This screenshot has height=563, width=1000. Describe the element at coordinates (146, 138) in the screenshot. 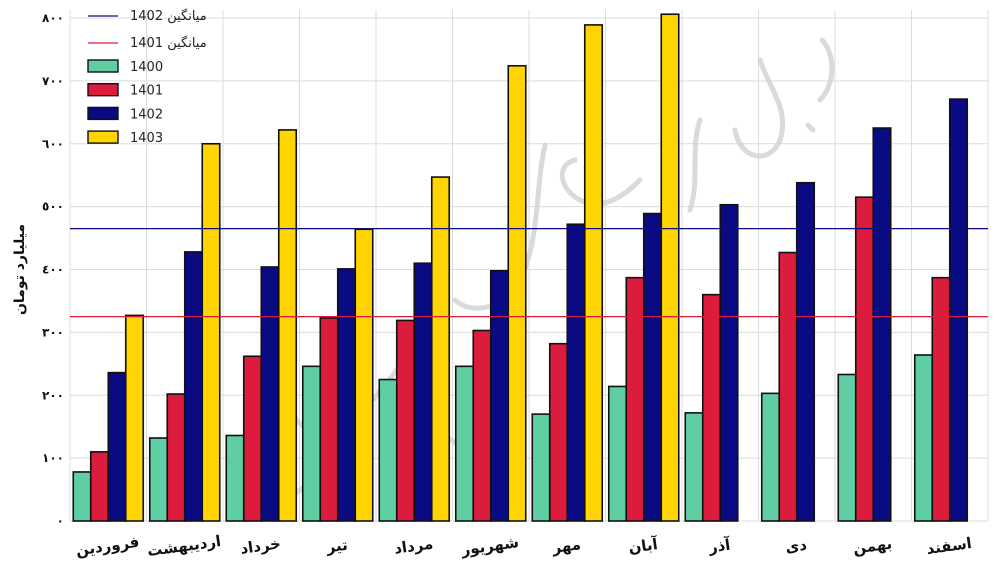

I see `legend-label: 1403` at that location.